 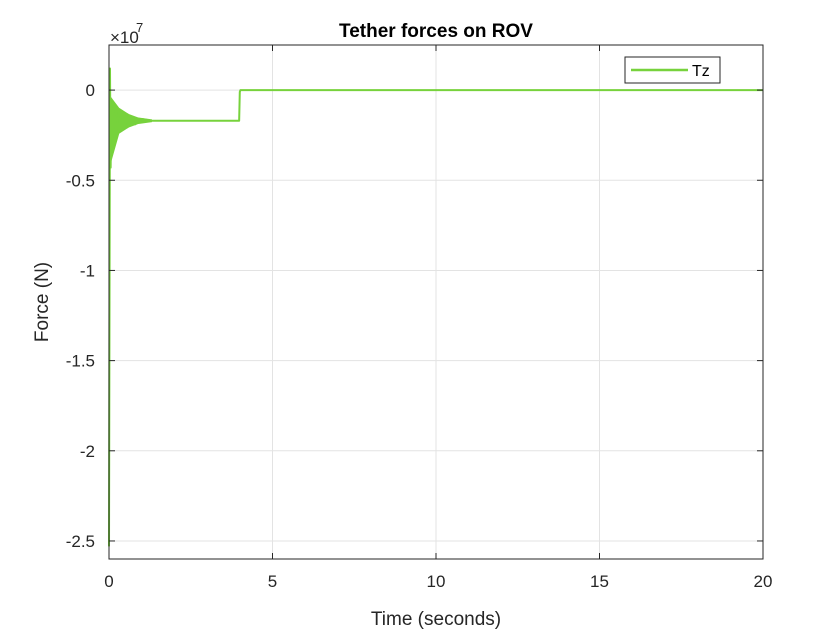 I want to click on y-tick-label: -2.5, so click(x=80, y=541).